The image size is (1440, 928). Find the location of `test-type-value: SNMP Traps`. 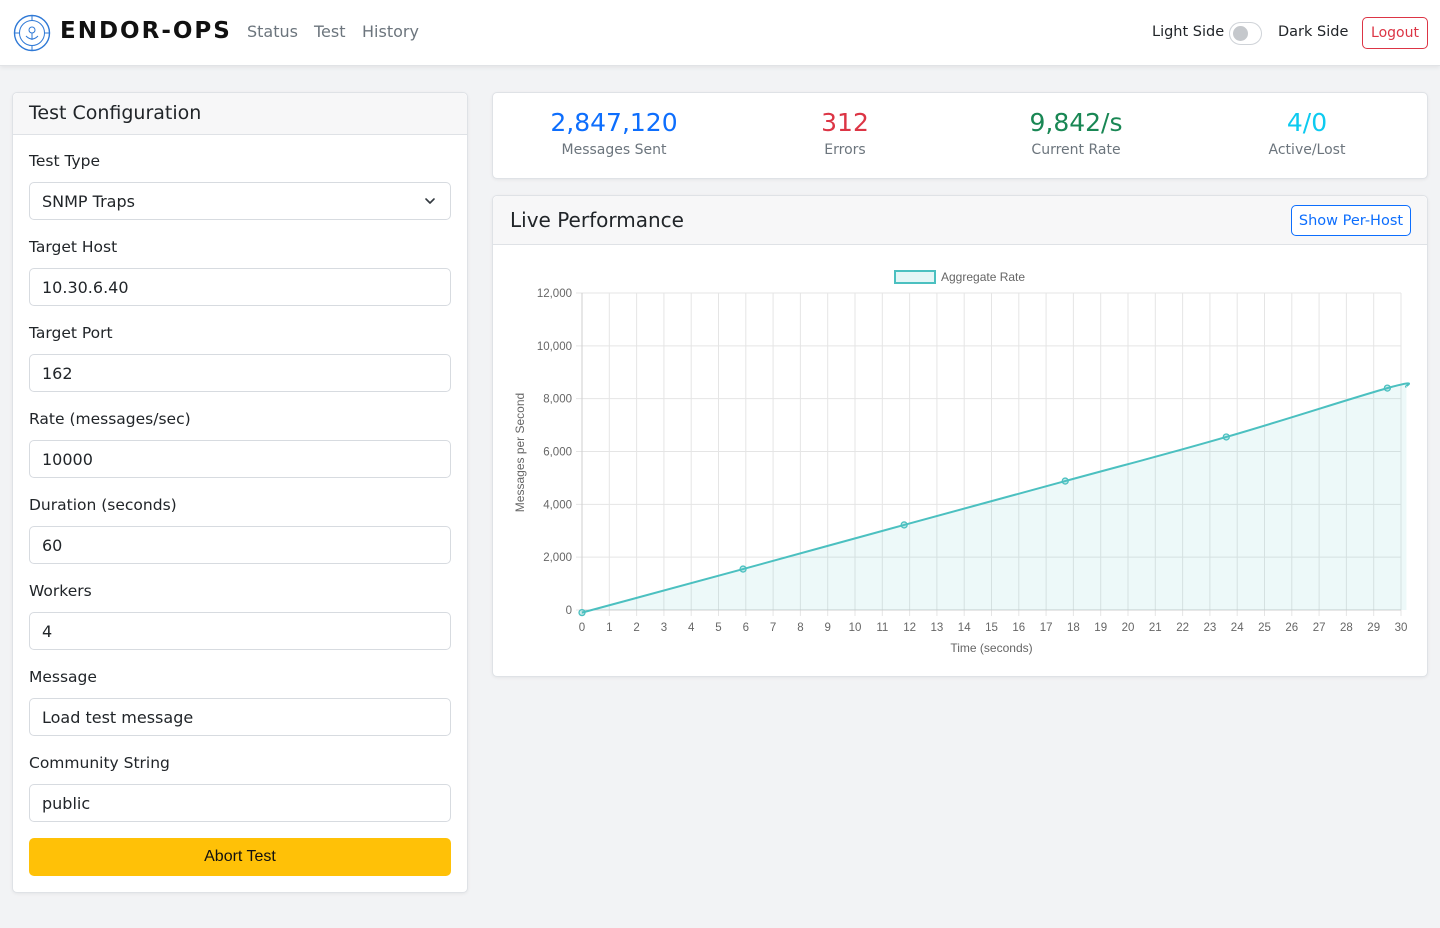

test-type-value: SNMP Traps is located at coordinates (88, 201).